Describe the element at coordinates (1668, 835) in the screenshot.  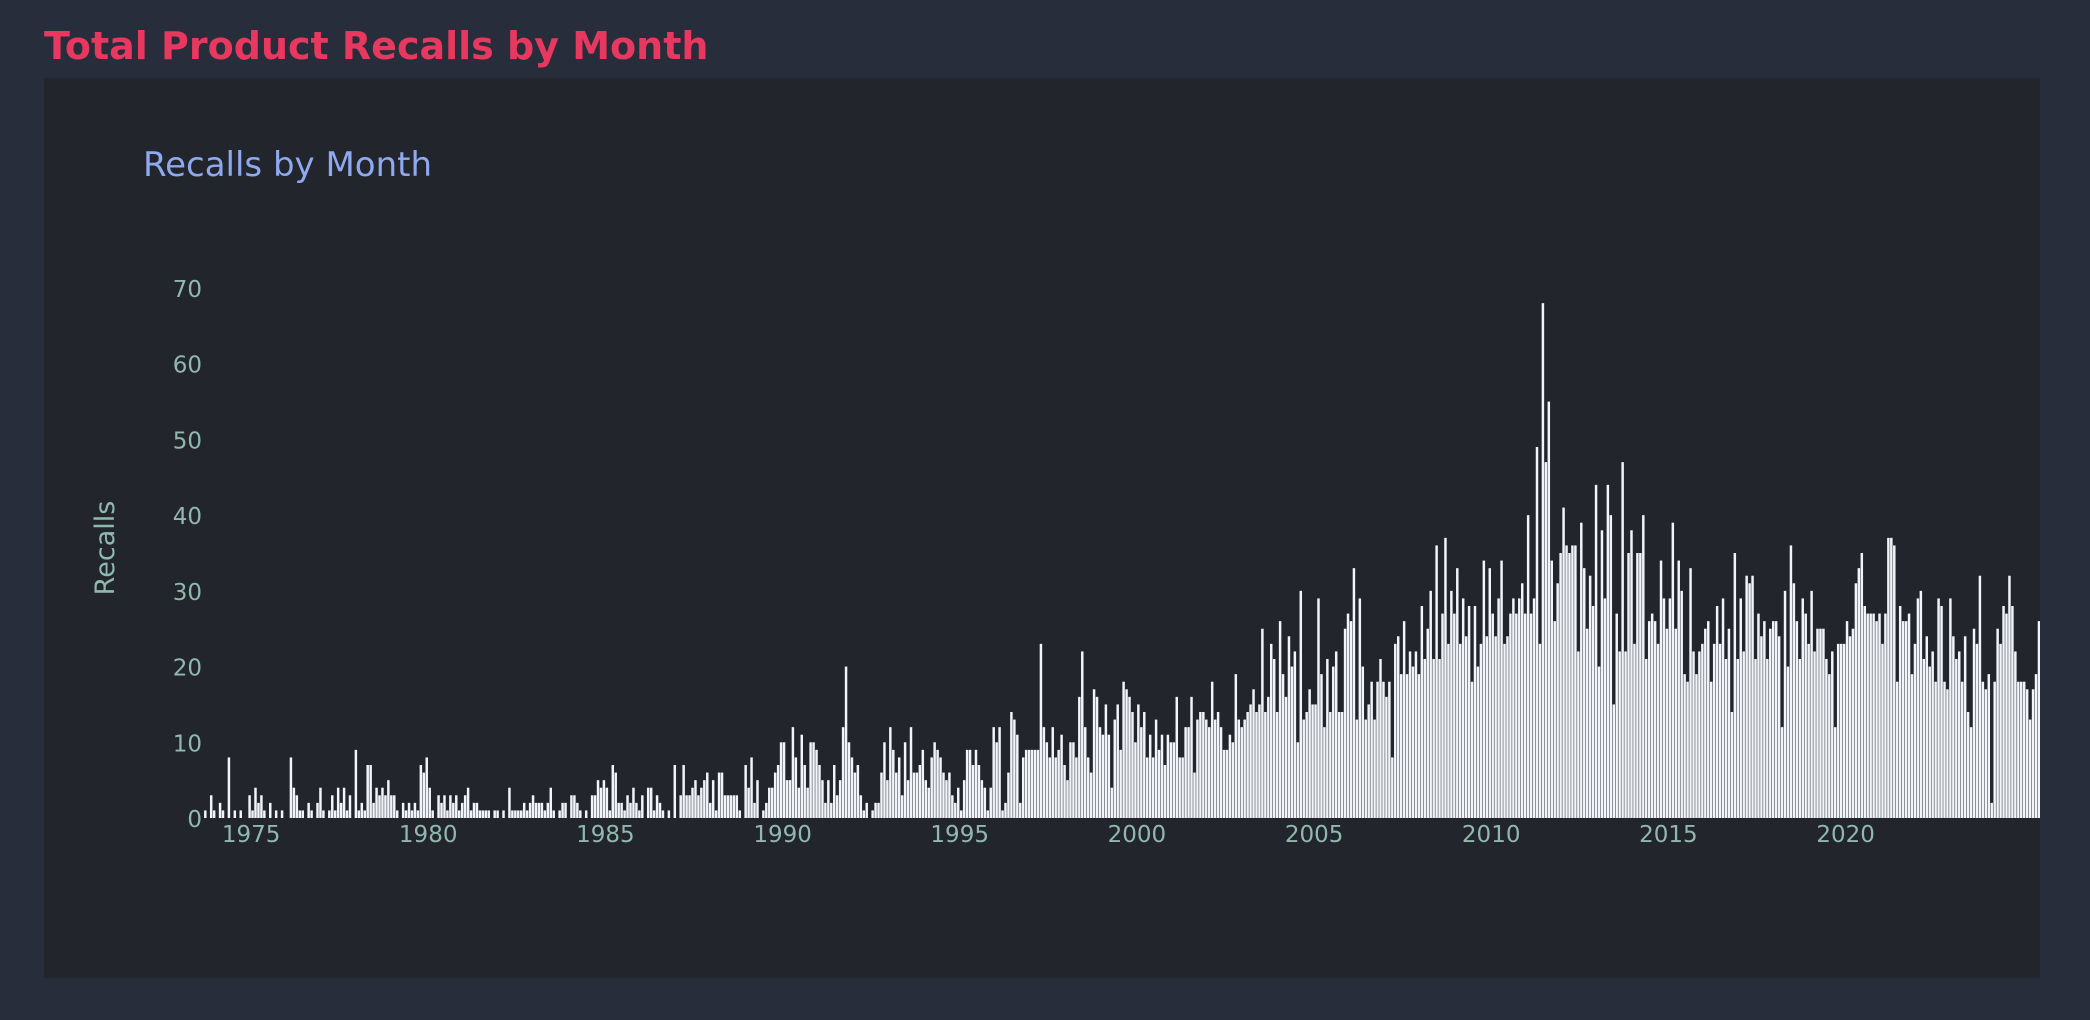
I see `x-tick-label: 2015` at that location.